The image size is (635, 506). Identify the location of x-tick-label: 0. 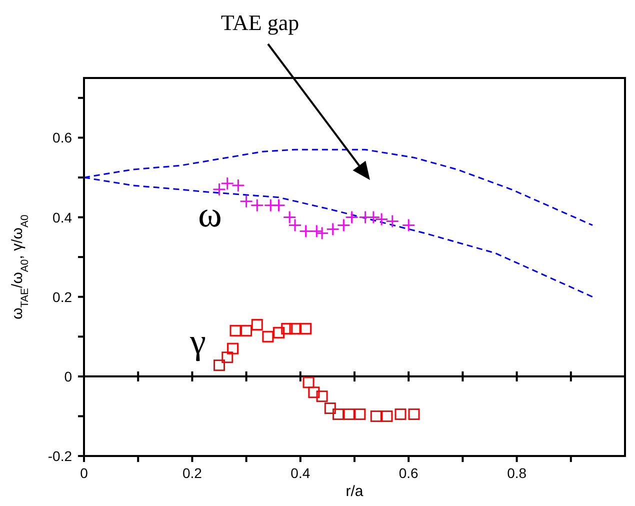
(84, 473).